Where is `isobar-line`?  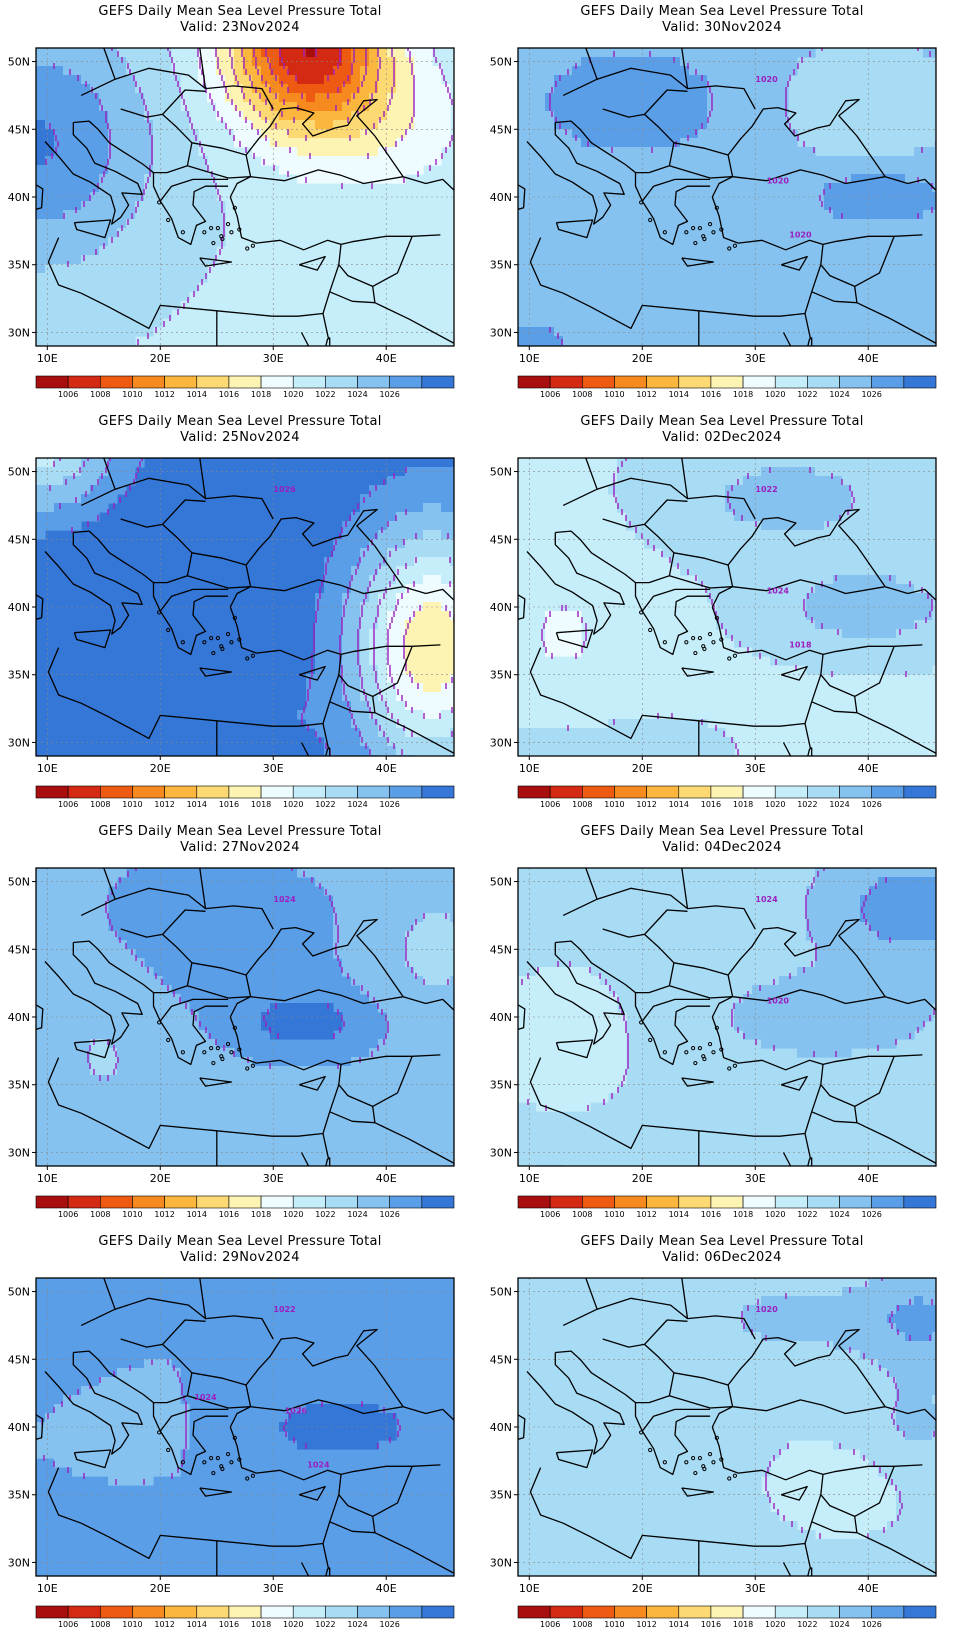 isobar-line is located at coordinates (310, 73).